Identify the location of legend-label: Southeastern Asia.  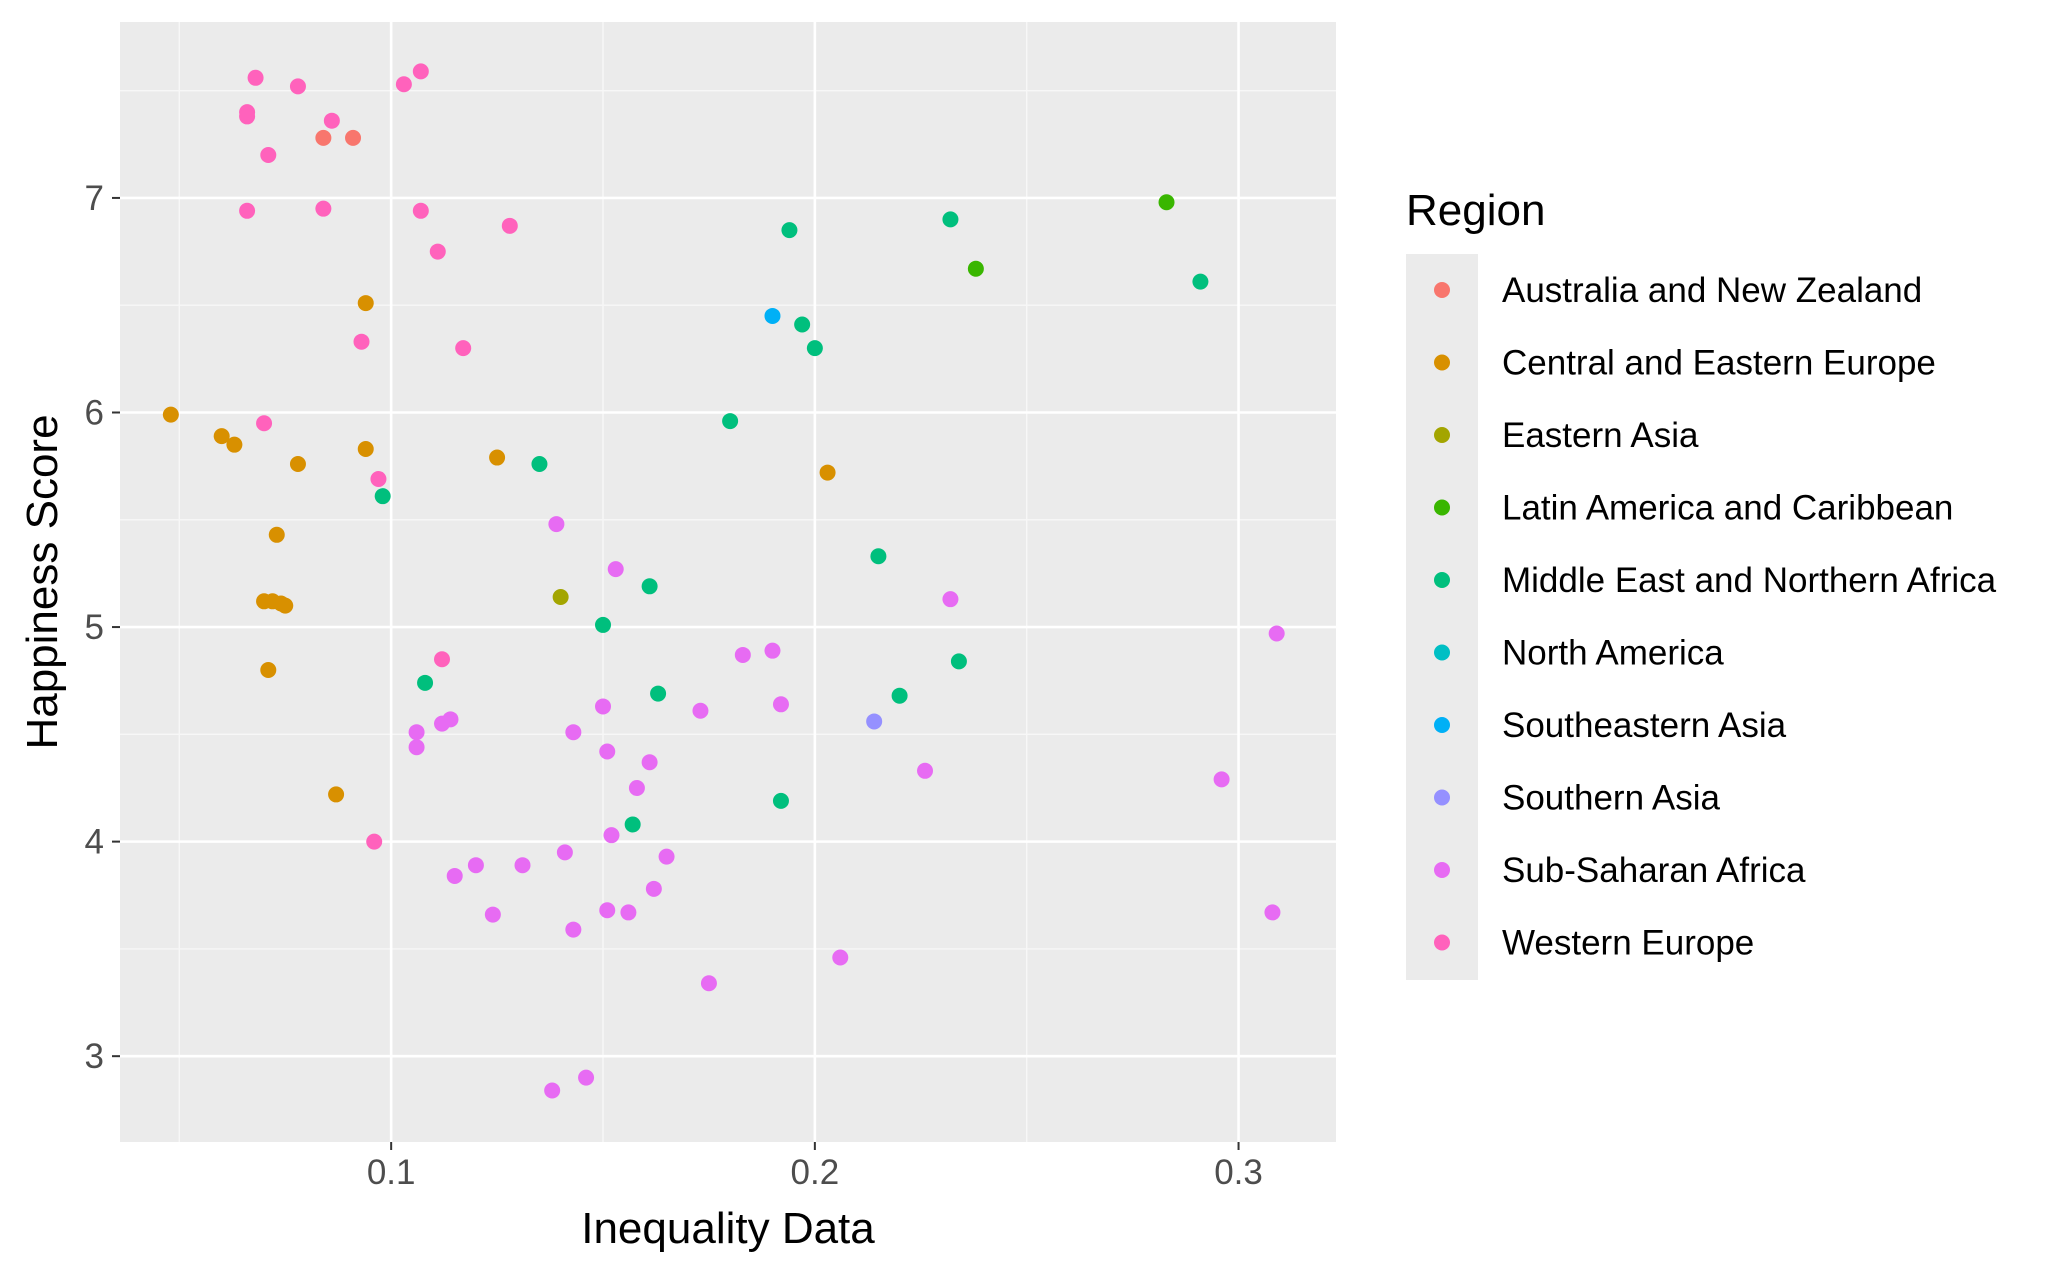
(1644, 725).